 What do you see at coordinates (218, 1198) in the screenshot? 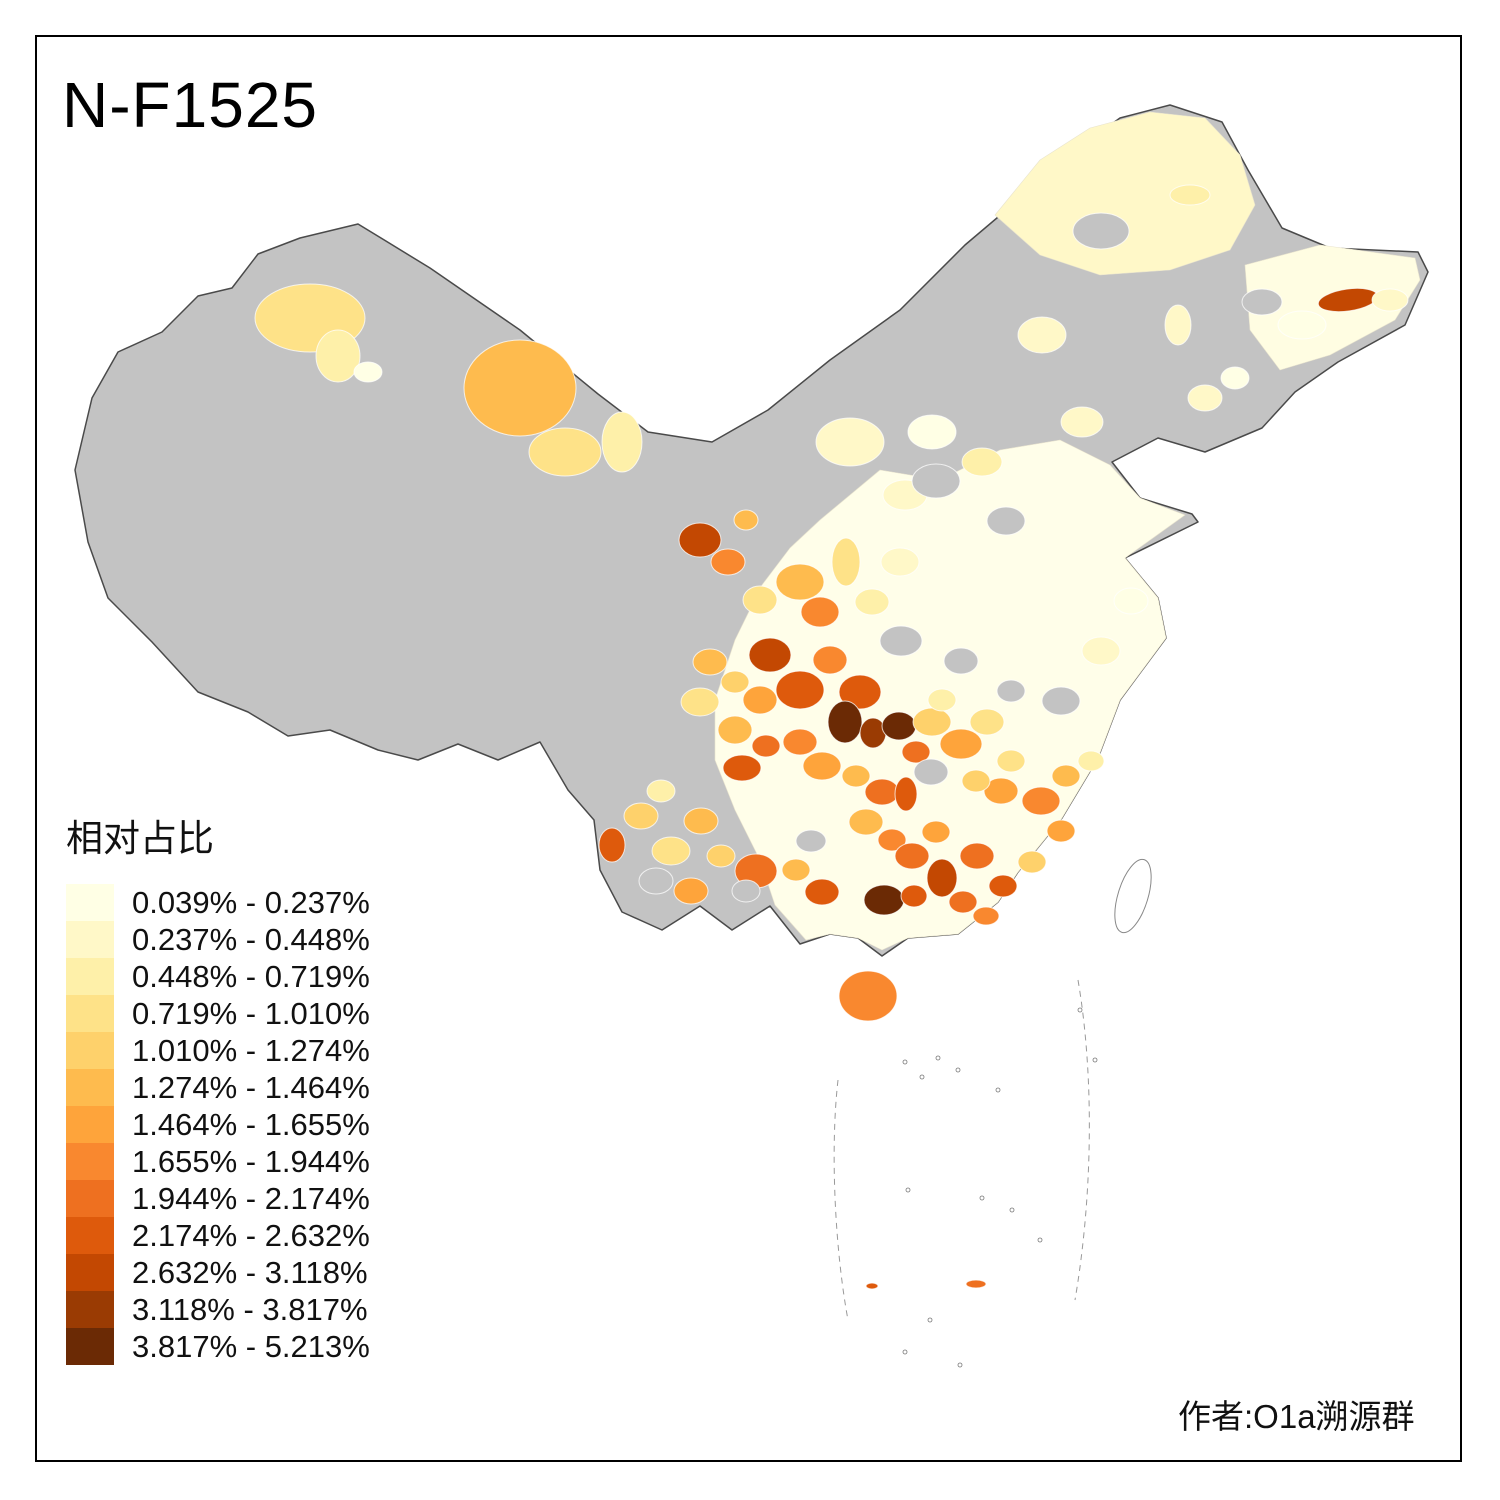
I see `legend-row: 1.944% - 2.174%` at bounding box center [218, 1198].